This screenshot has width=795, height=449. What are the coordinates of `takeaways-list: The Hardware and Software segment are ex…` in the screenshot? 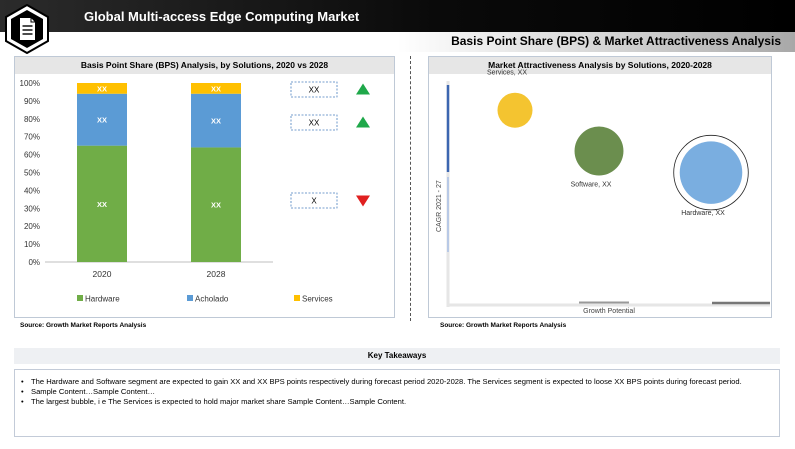 It's located at (397, 388).